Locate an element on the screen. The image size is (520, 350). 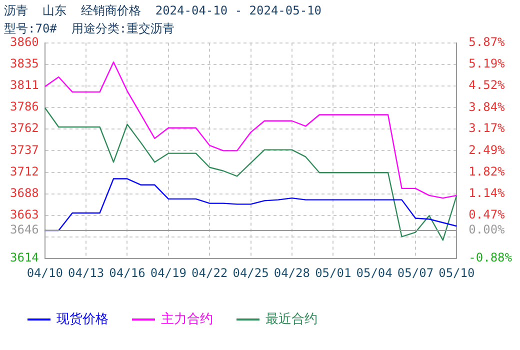
y2-tick-label: 1.82% is located at coordinates (487, 171).